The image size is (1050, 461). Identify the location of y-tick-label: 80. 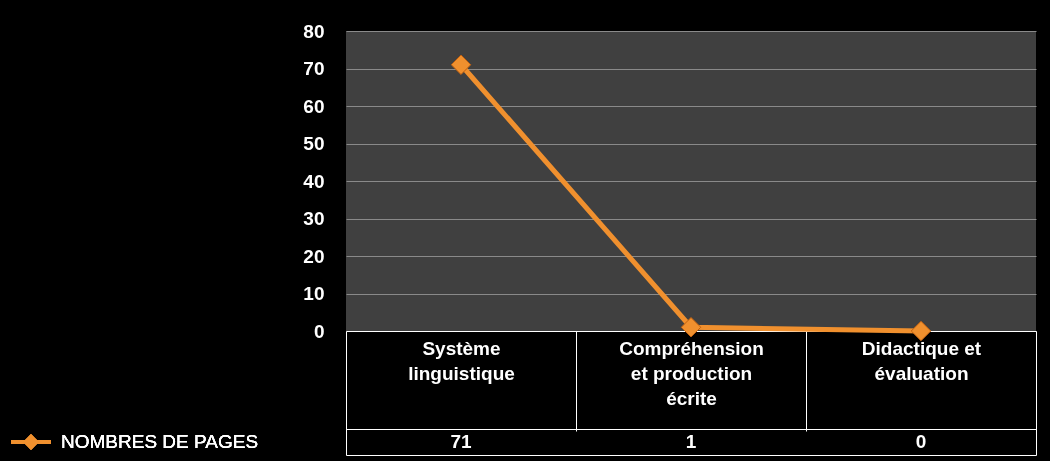
(314, 31).